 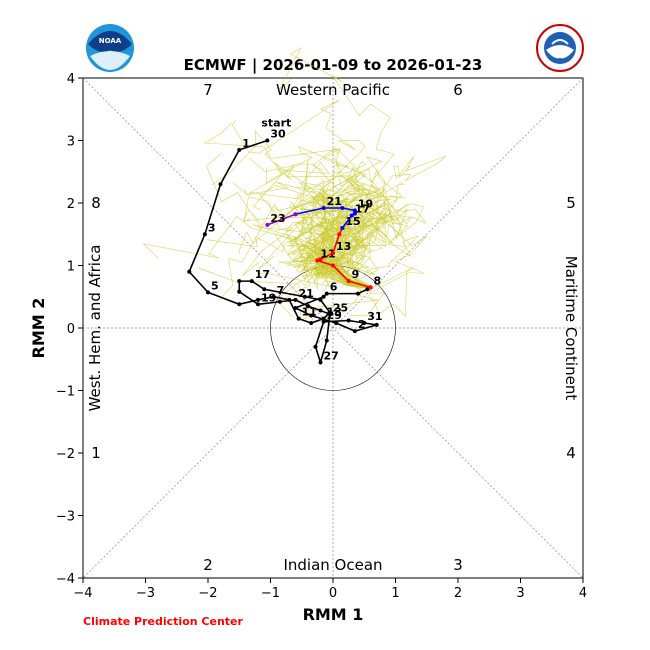 I want to click on x-axis-label: RMM 1, so click(x=333, y=614).